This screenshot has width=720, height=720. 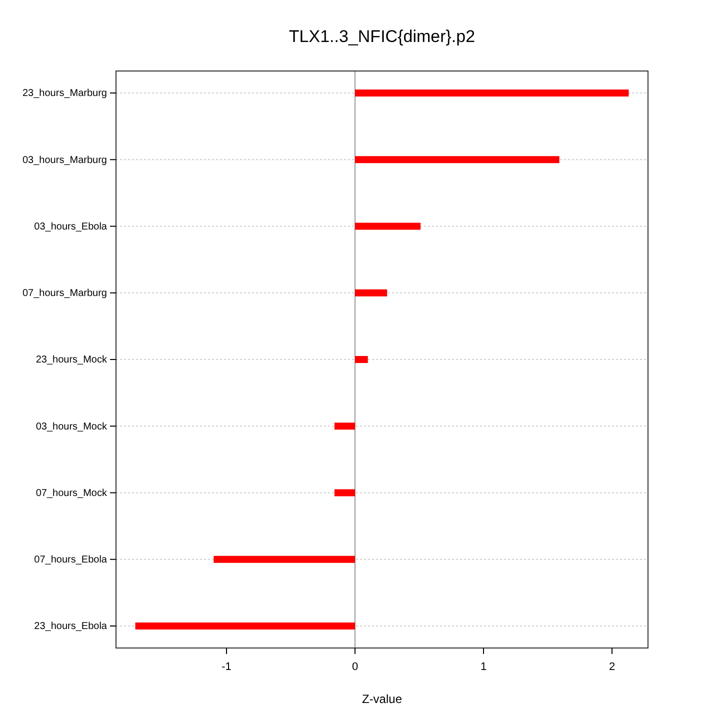 What do you see at coordinates (64, 94) in the screenshot?
I see `y-tick-label: 23_hours_Marburg` at bounding box center [64, 94].